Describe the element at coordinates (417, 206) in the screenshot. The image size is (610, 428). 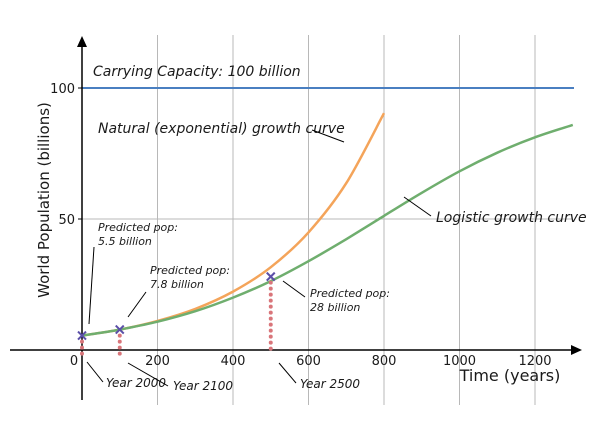
I see `logistic-curve-pointer` at that location.